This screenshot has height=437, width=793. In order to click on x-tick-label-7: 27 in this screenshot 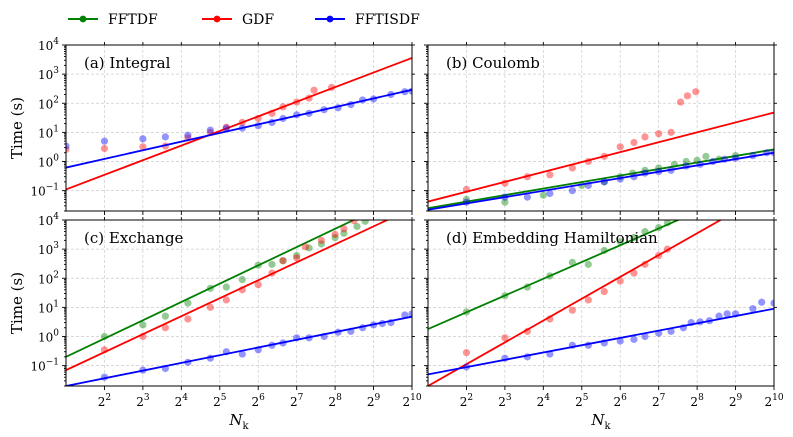, I will do `click(297, 401)`.